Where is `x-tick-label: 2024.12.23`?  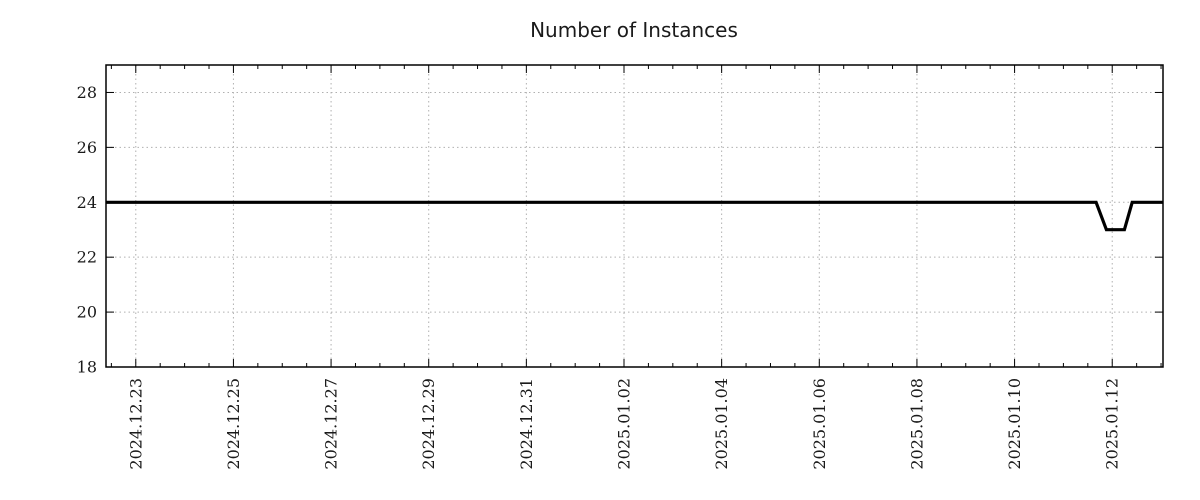 x-tick-label: 2024.12.23 is located at coordinates (135, 424).